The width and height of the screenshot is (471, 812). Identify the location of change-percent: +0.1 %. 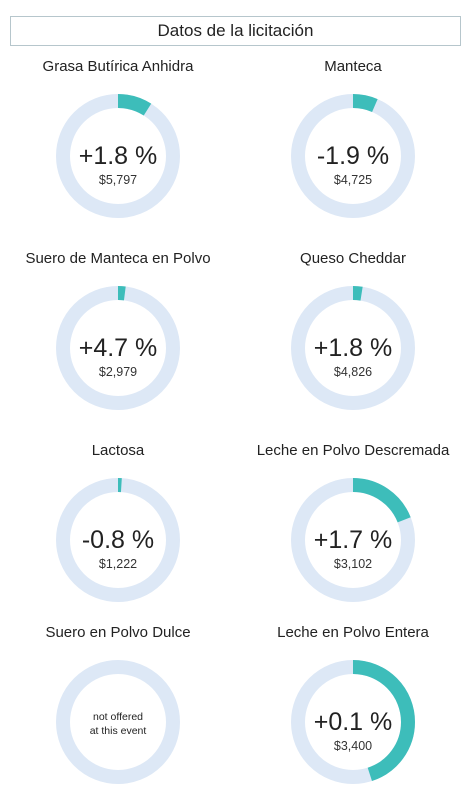
(353, 722).